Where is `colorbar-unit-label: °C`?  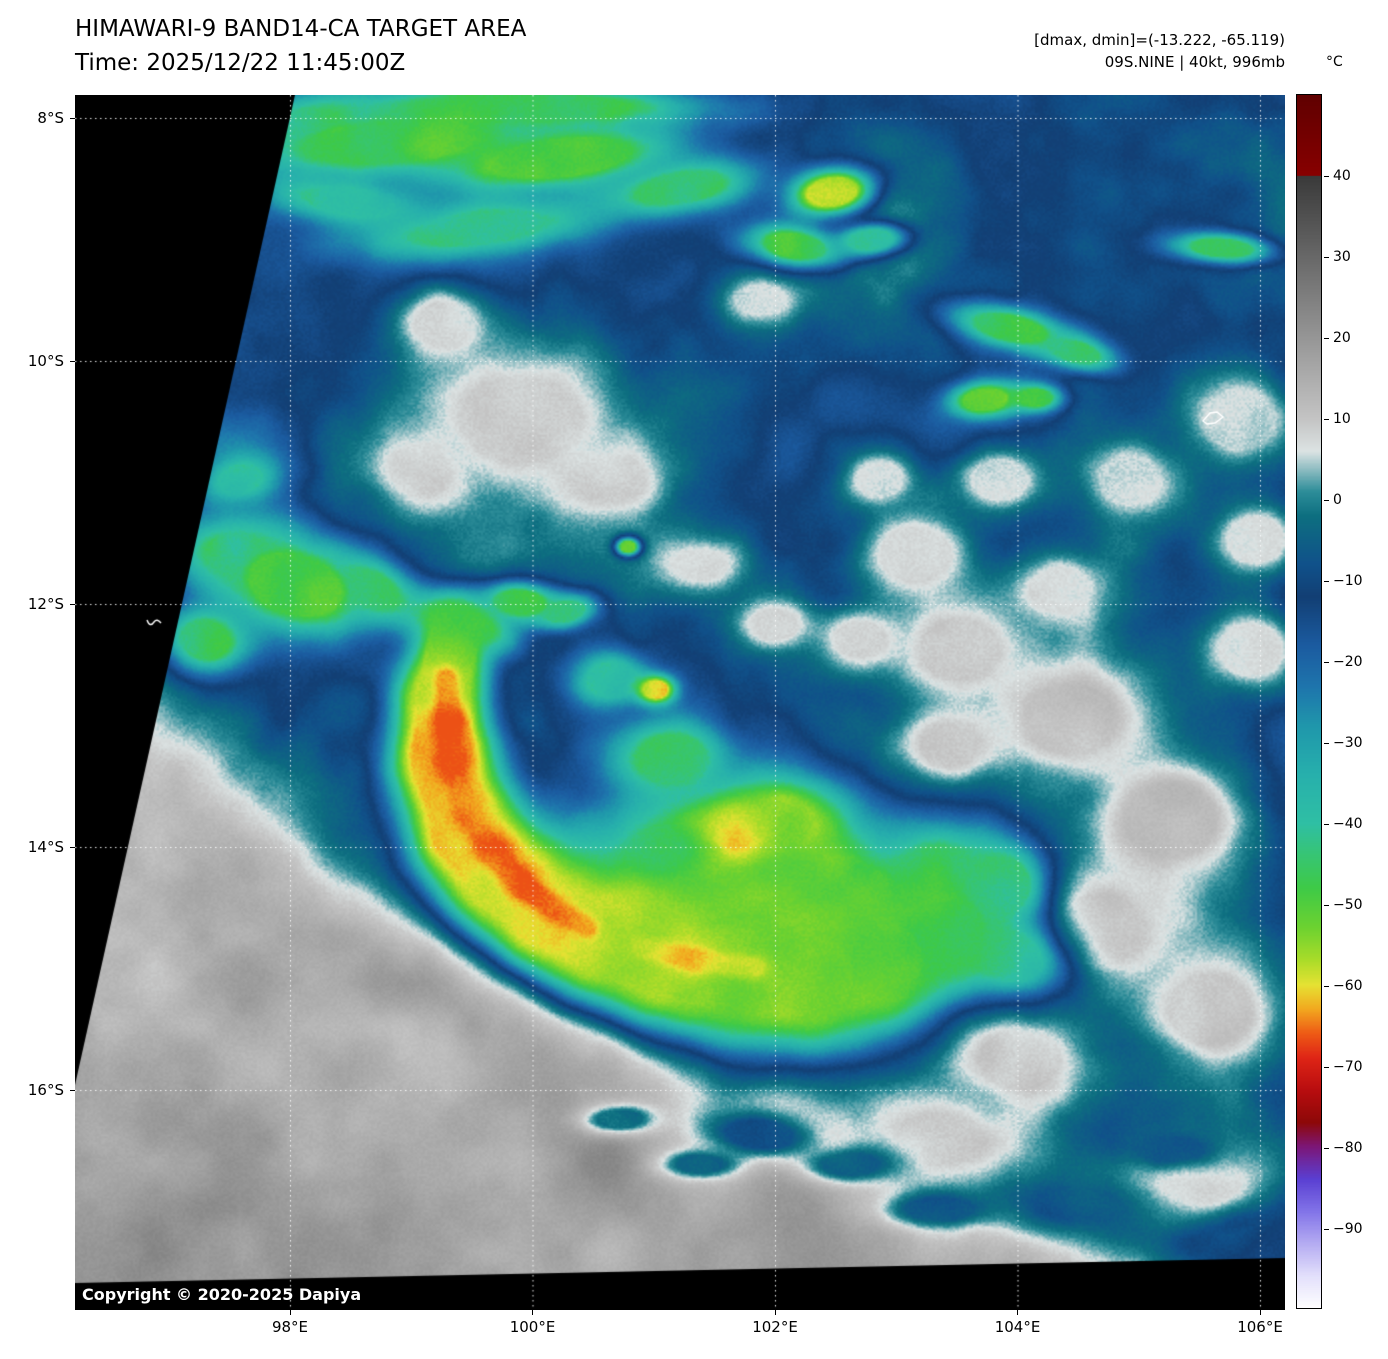
colorbar-unit-label: °C is located at coordinates (1334, 62).